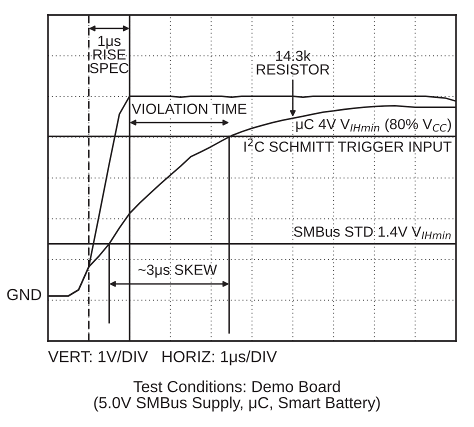 The height and width of the screenshot is (427, 474). What do you see at coordinates (373, 125) in the screenshot?
I see `ref-line-label: μC 4V V$_{IHmin}$ (80% V$_{CC}$)` at bounding box center [373, 125].